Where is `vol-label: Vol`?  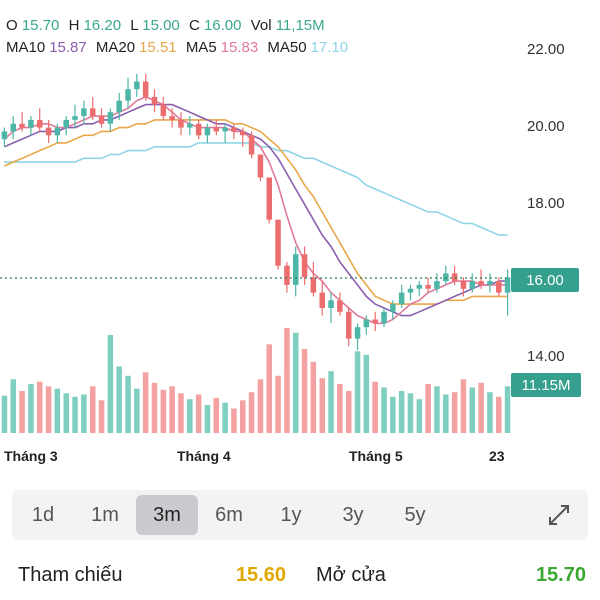 vol-label: Vol is located at coordinates (263, 25).